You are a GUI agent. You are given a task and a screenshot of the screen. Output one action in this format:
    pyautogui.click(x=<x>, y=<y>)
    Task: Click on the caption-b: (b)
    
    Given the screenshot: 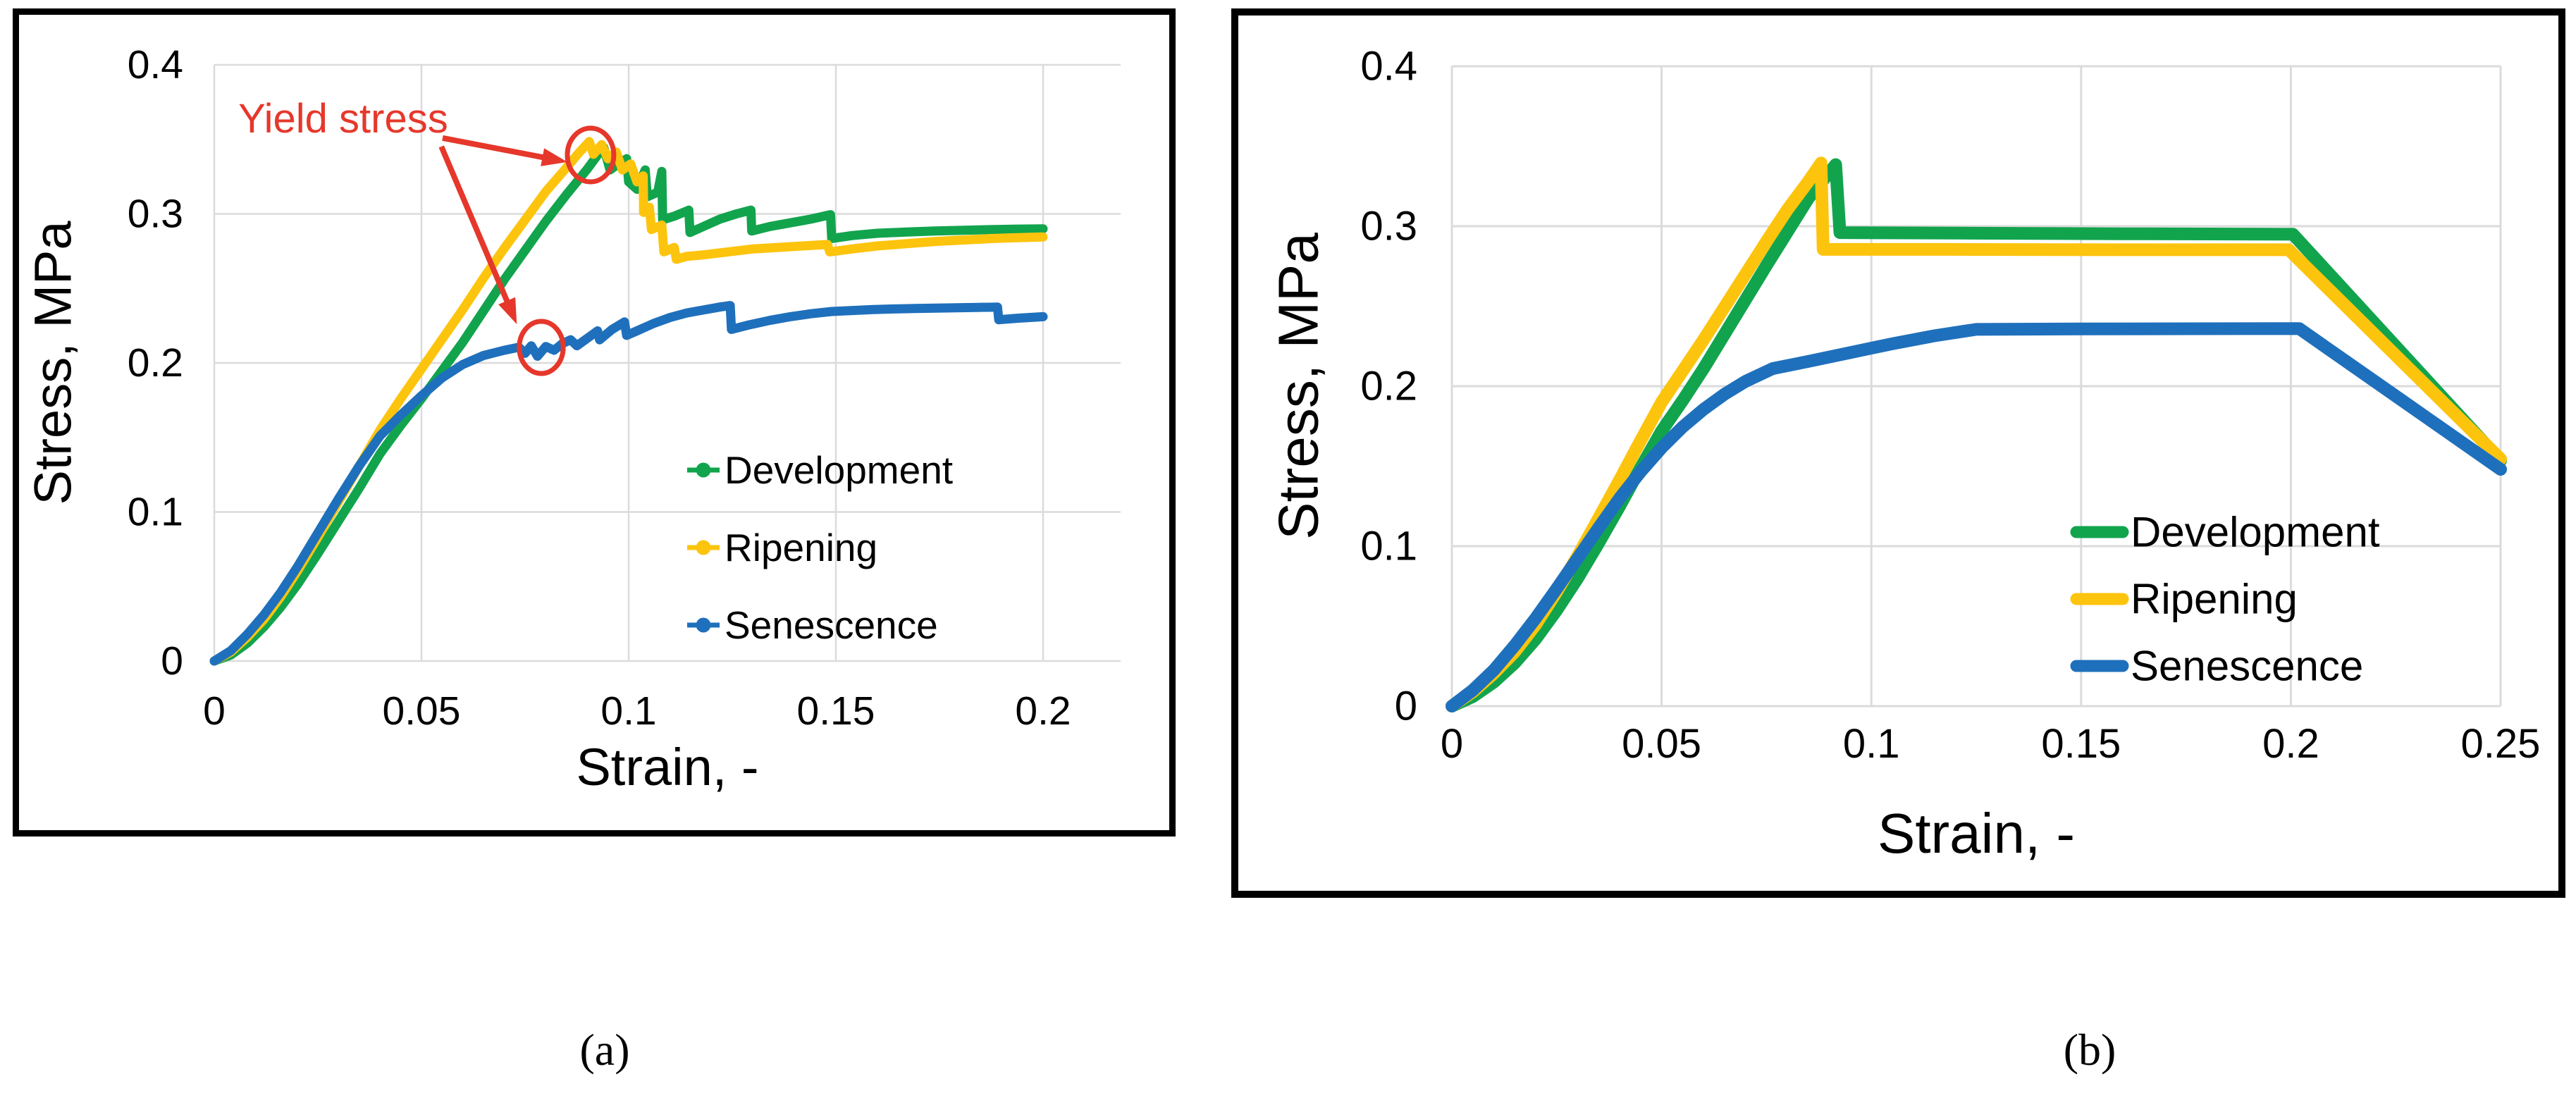 What is the action you would take?
    pyautogui.click(x=2089, y=1050)
    